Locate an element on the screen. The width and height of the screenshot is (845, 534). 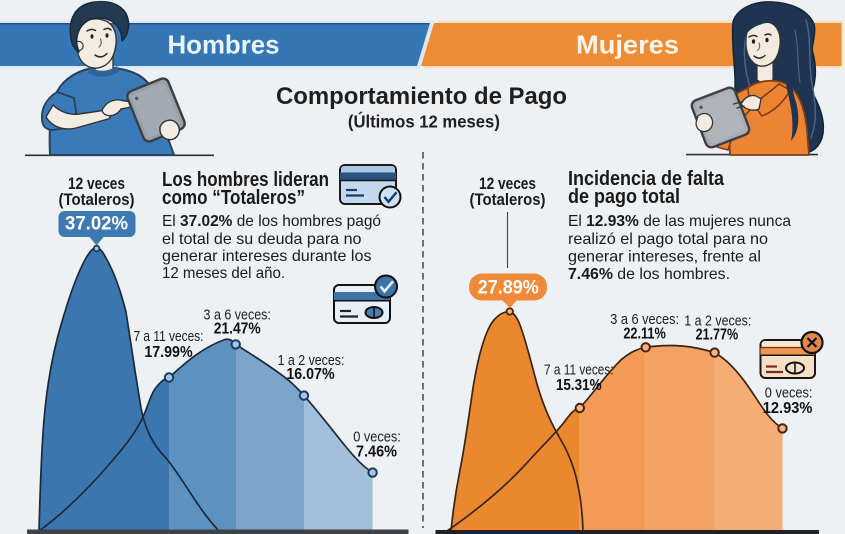
svg-text: 17.99% is located at coordinates (168, 352).